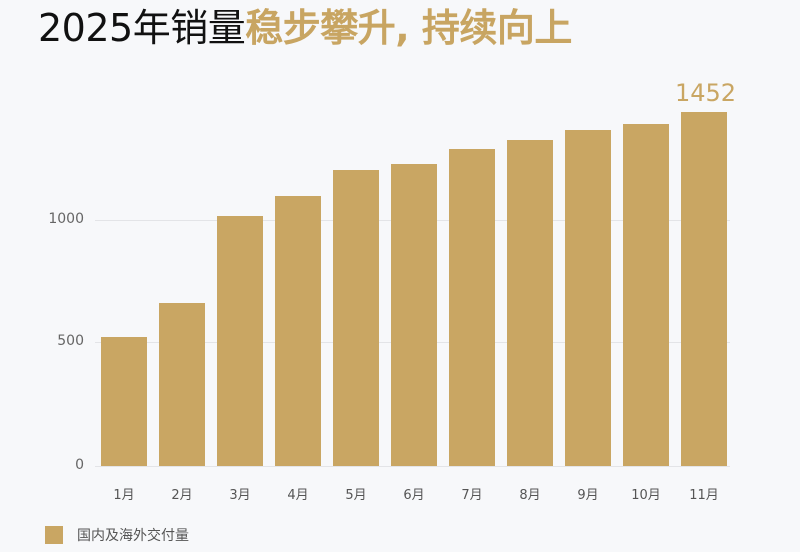  What do you see at coordinates (182, 495) in the screenshot?
I see `x-tick-label: 2月` at bounding box center [182, 495].